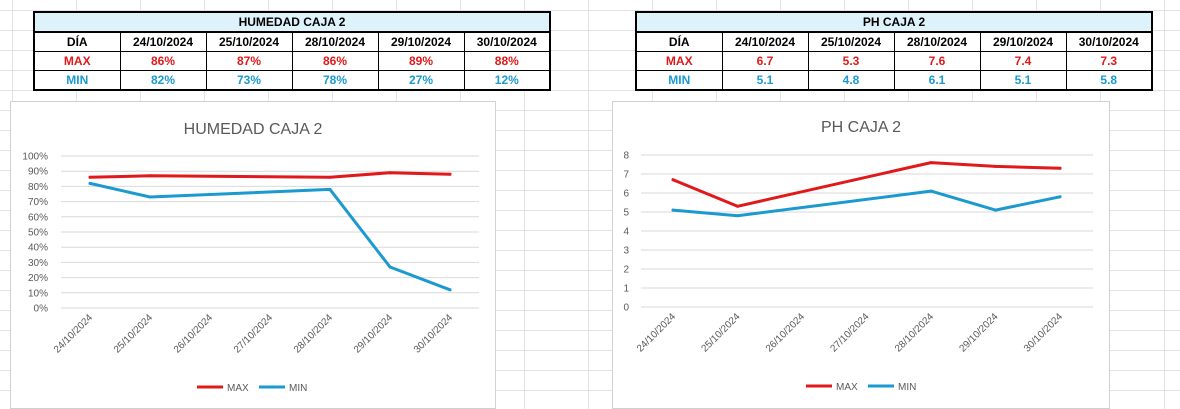 Image resolution: width=1180 pixels, height=409 pixels. What do you see at coordinates (38, 293) in the screenshot?
I see `y-tick-label: 10%` at bounding box center [38, 293].